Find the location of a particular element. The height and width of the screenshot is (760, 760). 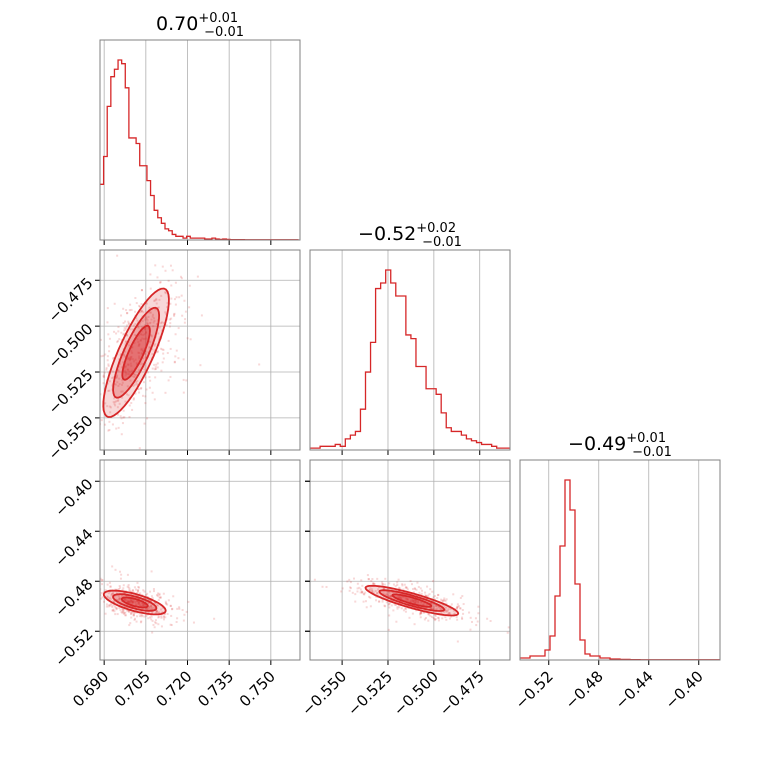

x-tick-label-2-1: −0.48 is located at coordinates (584, 689).